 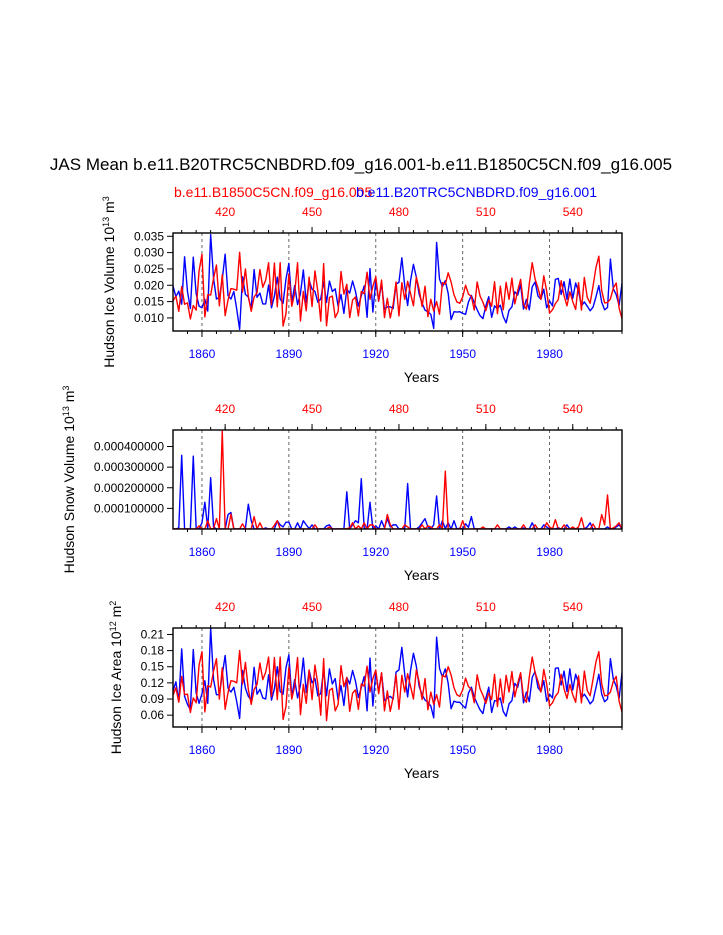 What do you see at coordinates (69, 480) in the screenshot?
I see `y-axis-label: Hudson Snow Volume 1013 m3` at bounding box center [69, 480].